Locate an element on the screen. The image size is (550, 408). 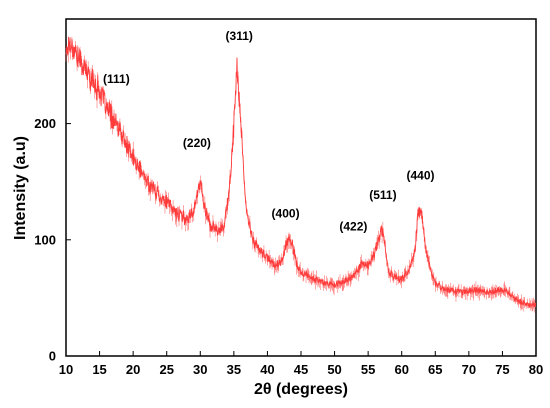
y-tick-label: 200 is located at coordinates (45, 123).